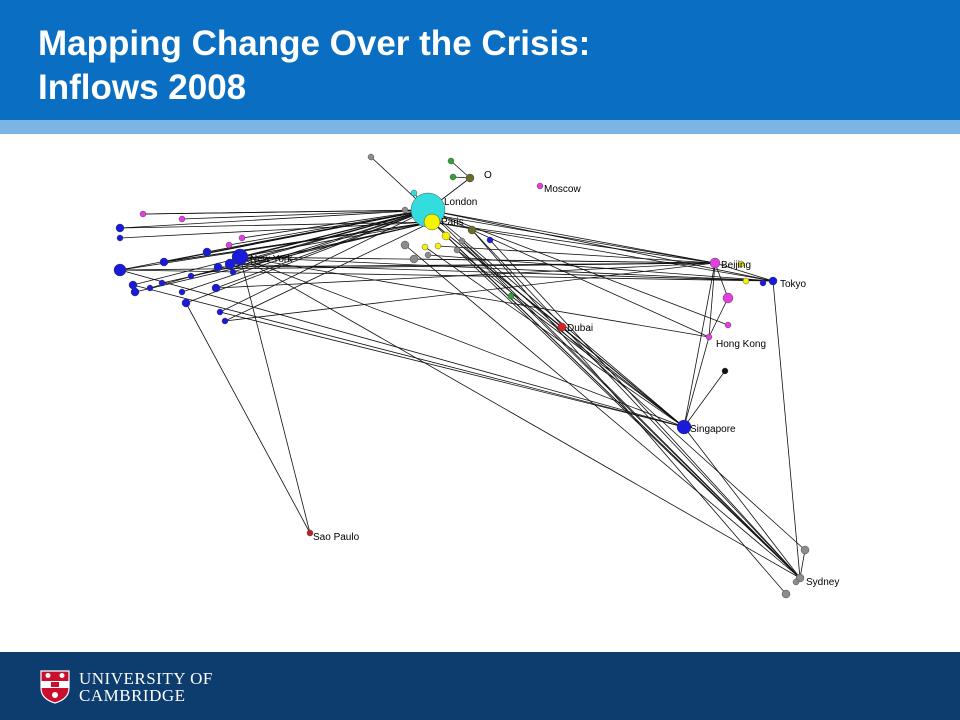 The width and height of the screenshot is (960, 720). I want to click on node-n26, so click(405, 245).